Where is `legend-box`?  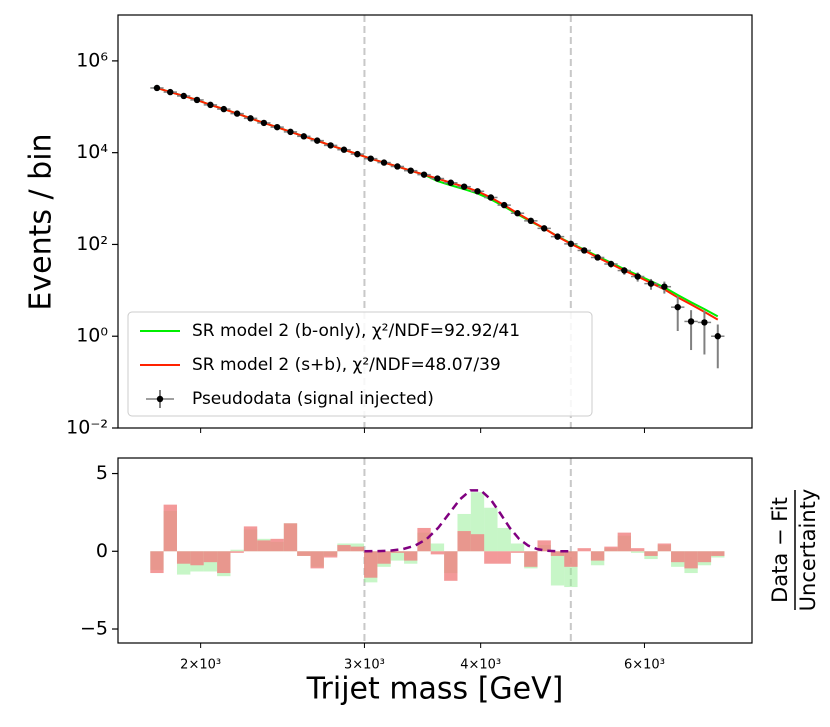 legend-box is located at coordinates (360, 364).